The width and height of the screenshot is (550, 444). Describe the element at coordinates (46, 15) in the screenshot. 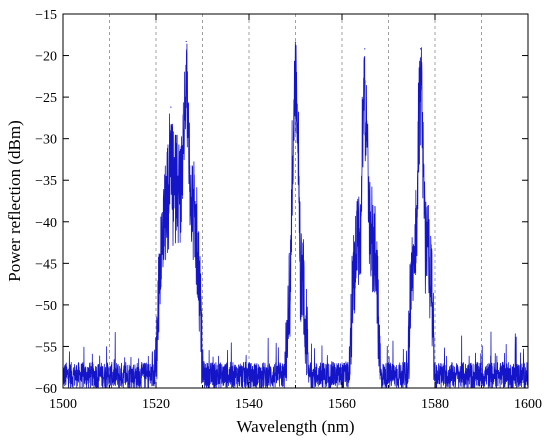

I see `y-tick-label: −15` at that location.